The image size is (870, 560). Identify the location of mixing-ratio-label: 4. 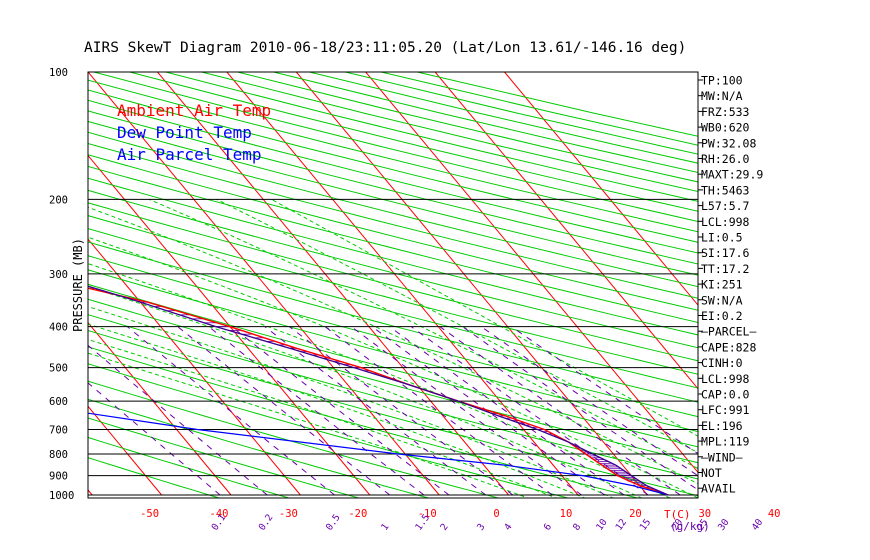
(508, 526).